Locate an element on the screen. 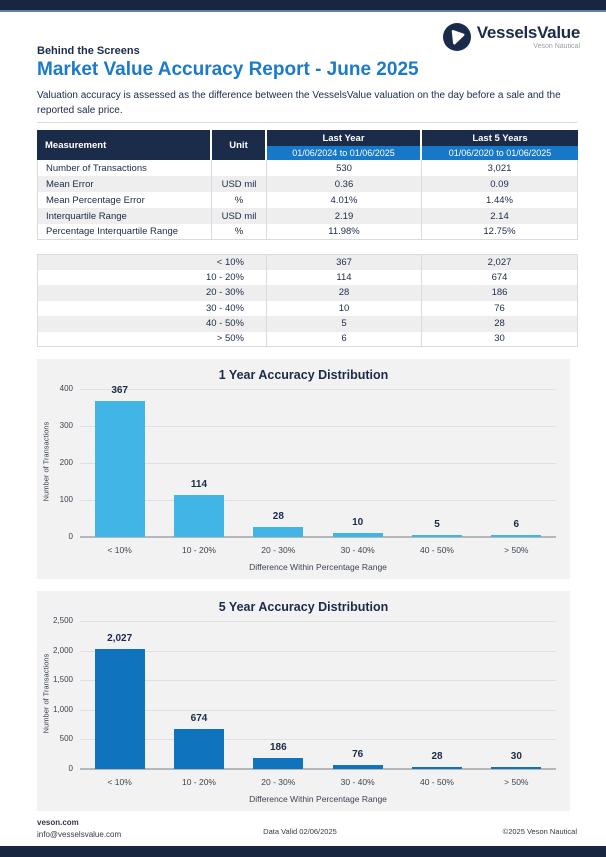  table-row: > 50% 6 30 is located at coordinates (307, 339).